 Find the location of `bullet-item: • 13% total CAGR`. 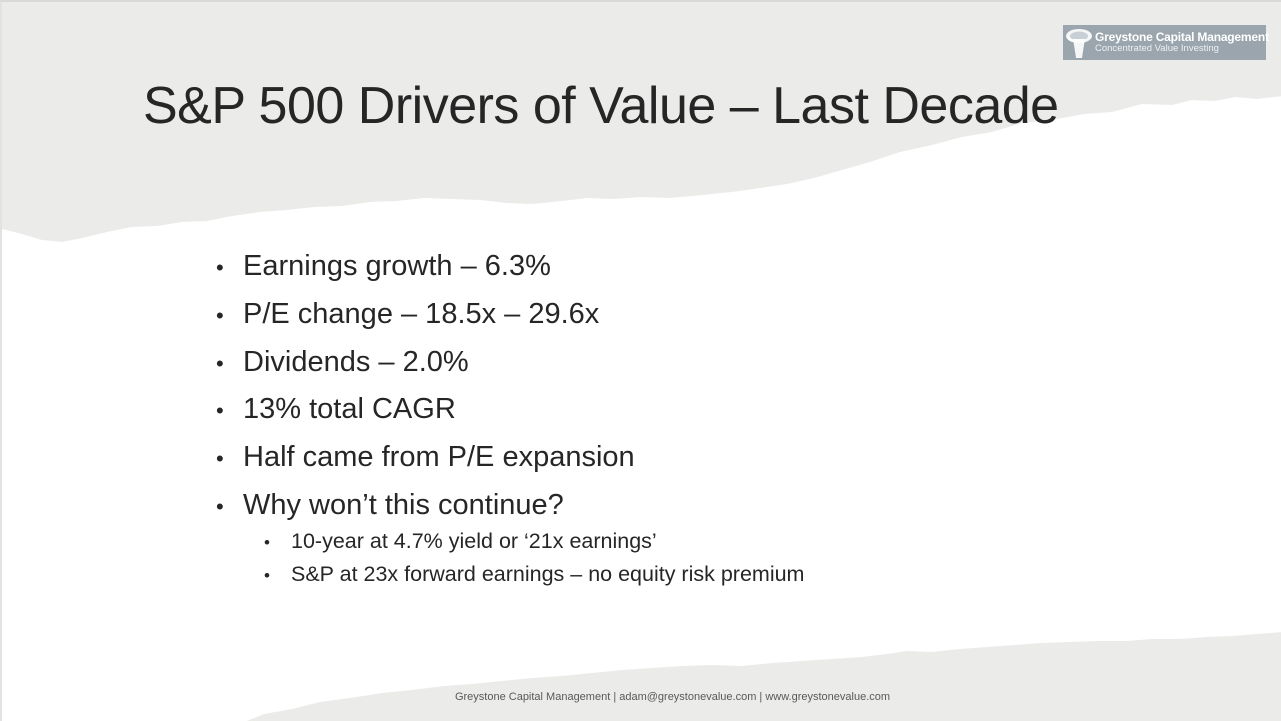

bullet-item: • 13% total CAGR is located at coordinates (510, 417).